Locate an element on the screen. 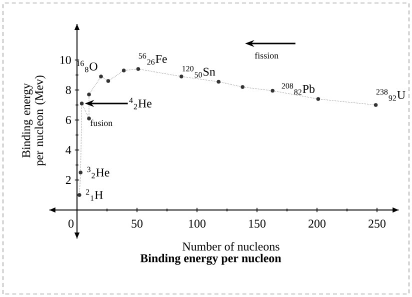 The height and width of the screenshot is (297, 412). x-tick-label: 50 is located at coordinates (137, 224).